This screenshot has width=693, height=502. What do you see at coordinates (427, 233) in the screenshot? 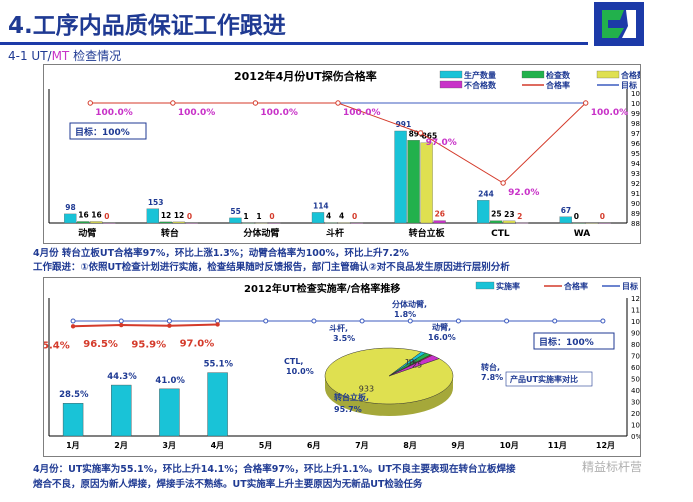
I see `chart1-xtick: 转台立板` at bounding box center [427, 233].